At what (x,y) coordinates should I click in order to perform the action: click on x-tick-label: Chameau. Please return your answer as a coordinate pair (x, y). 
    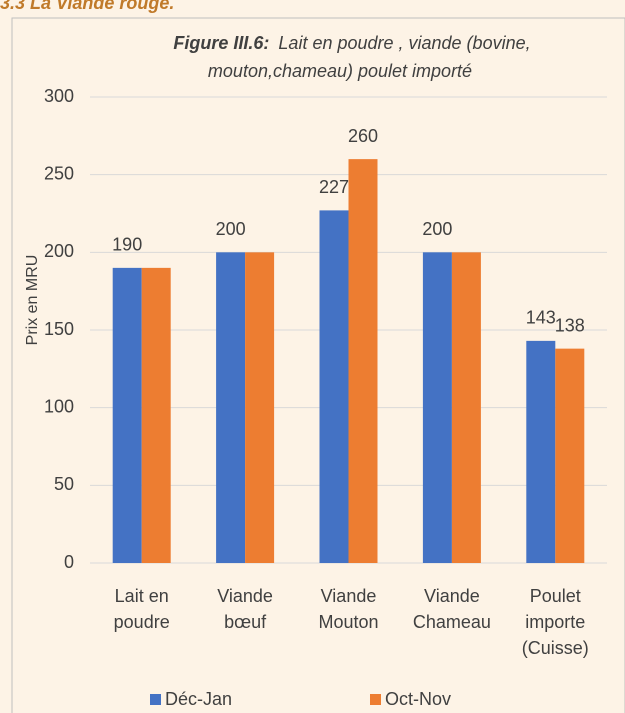
    Looking at the image, I should click on (452, 622).